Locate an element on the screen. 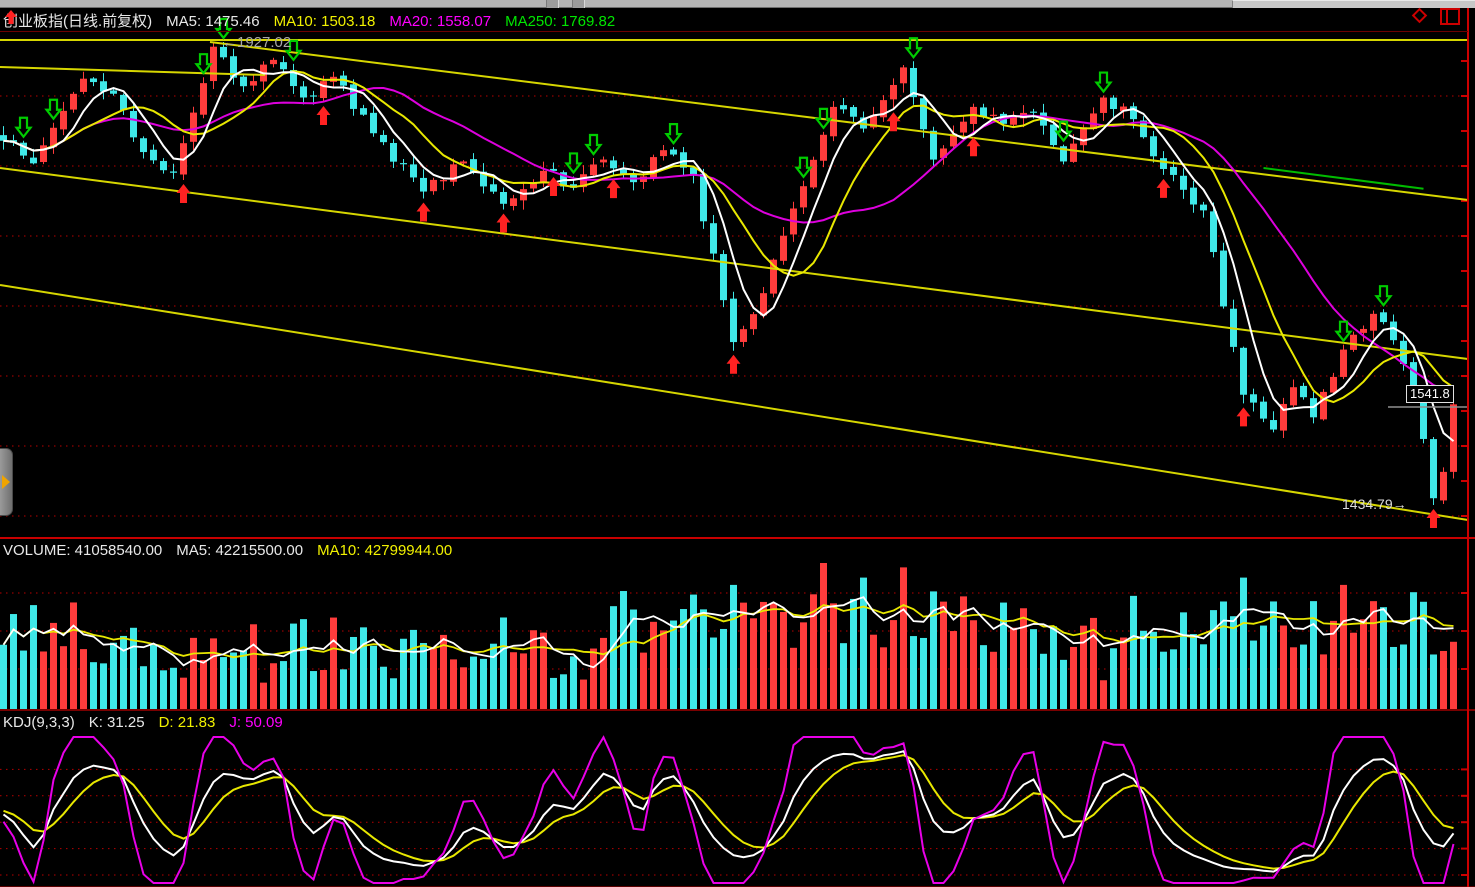  volume-value: VOLUME: 41058540.00 is located at coordinates (83, 550).